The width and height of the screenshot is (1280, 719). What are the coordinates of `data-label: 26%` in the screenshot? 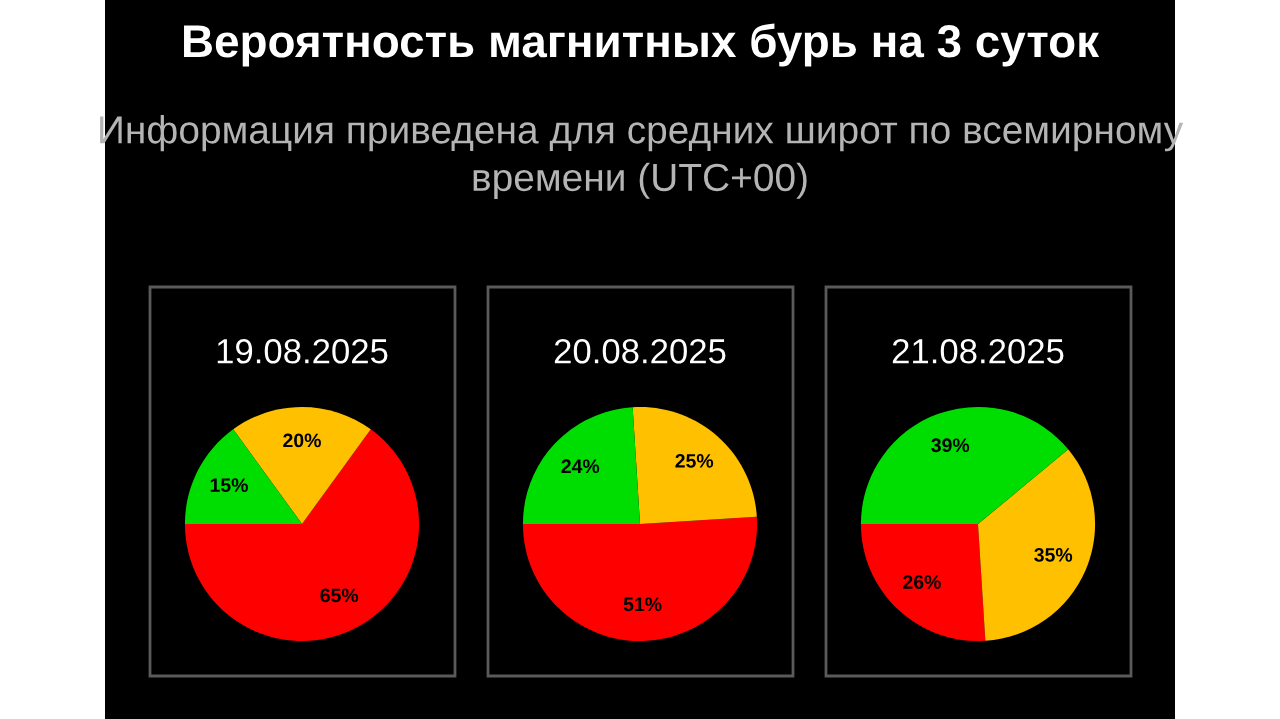 It's located at (922, 582).